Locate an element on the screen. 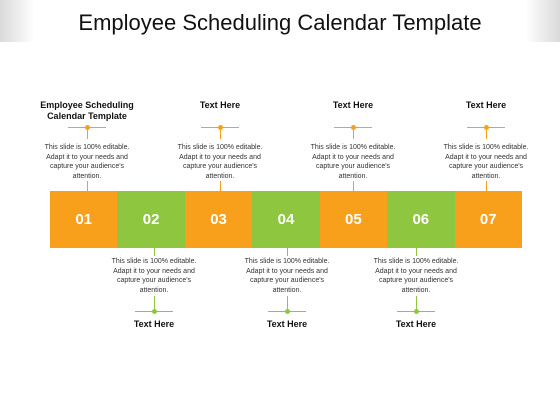  callout-heading: Employee Scheduling Calendar Template is located at coordinates (87, 110).